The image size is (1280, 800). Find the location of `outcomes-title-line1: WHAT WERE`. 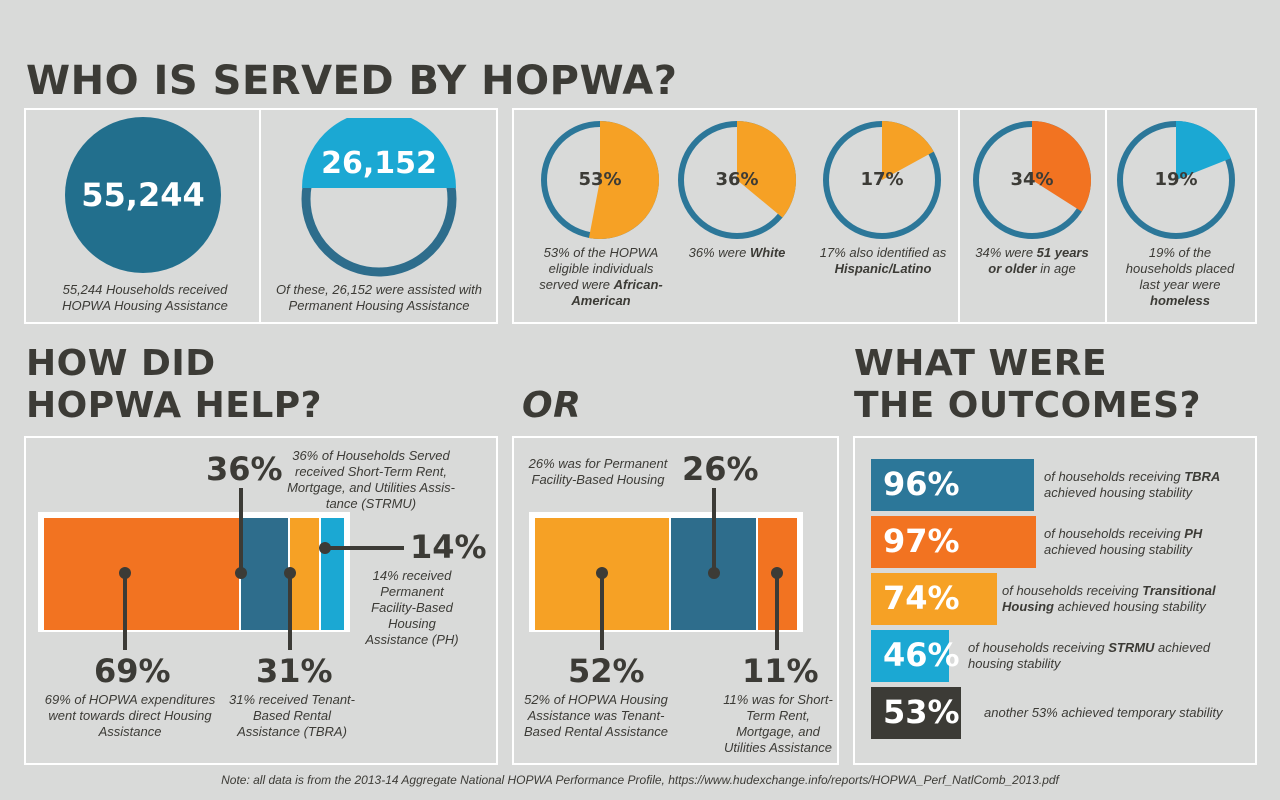

outcomes-title-line1: WHAT WERE is located at coordinates (981, 363).